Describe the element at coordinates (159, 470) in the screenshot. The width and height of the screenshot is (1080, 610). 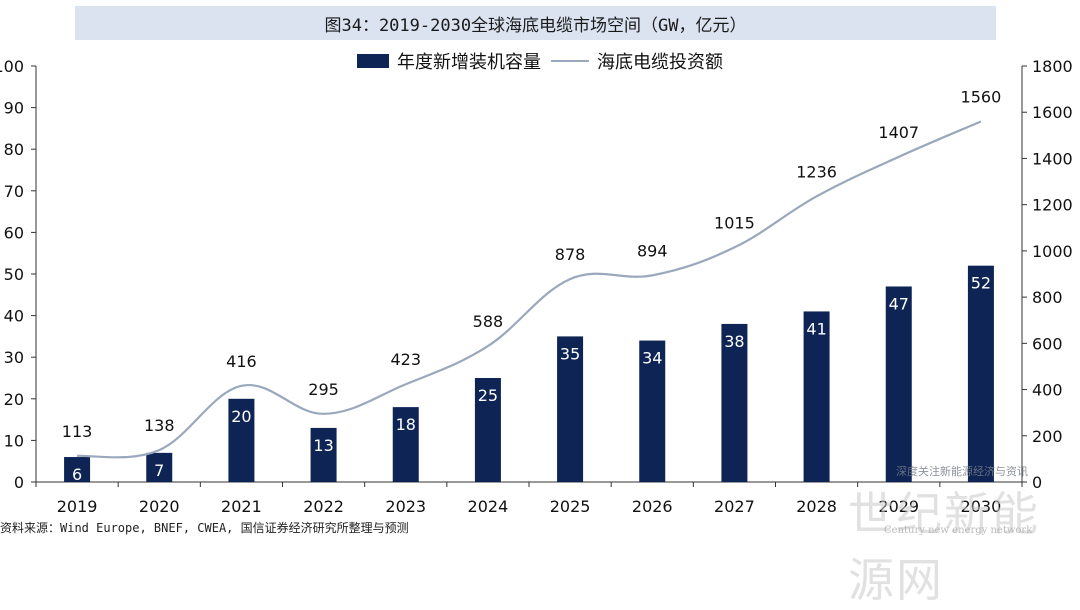
I see `bar-data-label: 7` at that location.